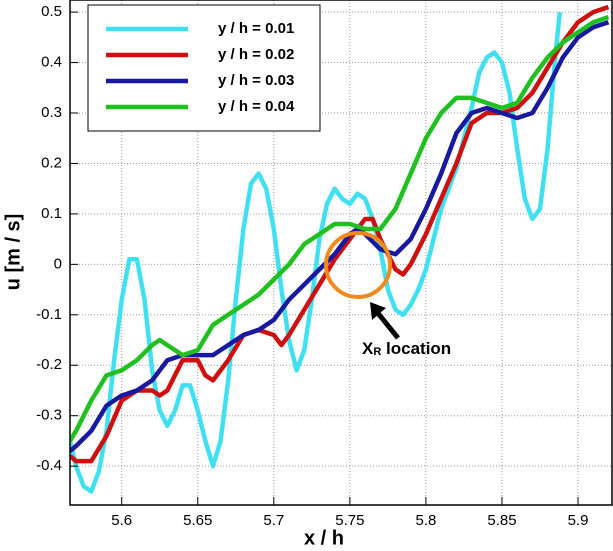 Image resolution: width=613 pixels, height=551 pixels. I want to click on annotation-sub: R, so click(377, 352).